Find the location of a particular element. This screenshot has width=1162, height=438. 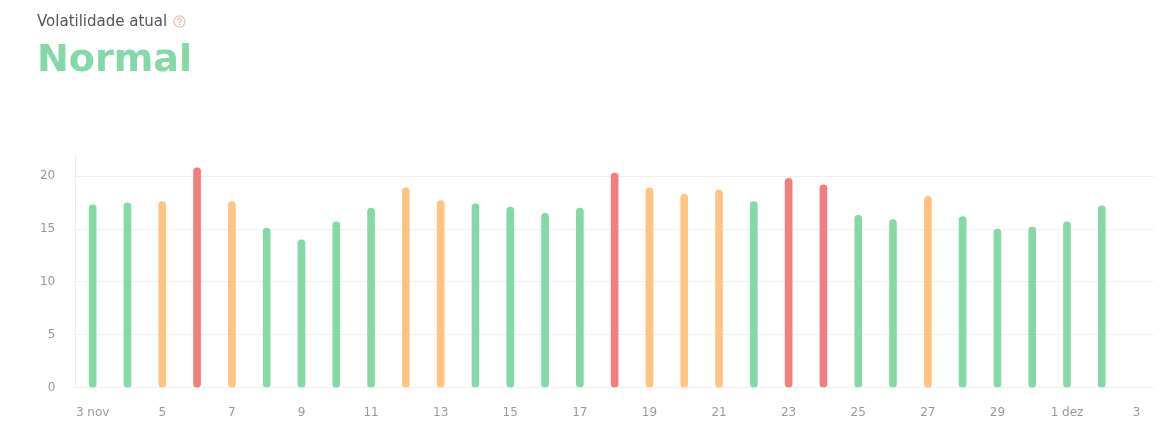

y-tick-label: 10 is located at coordinates (47, 281).